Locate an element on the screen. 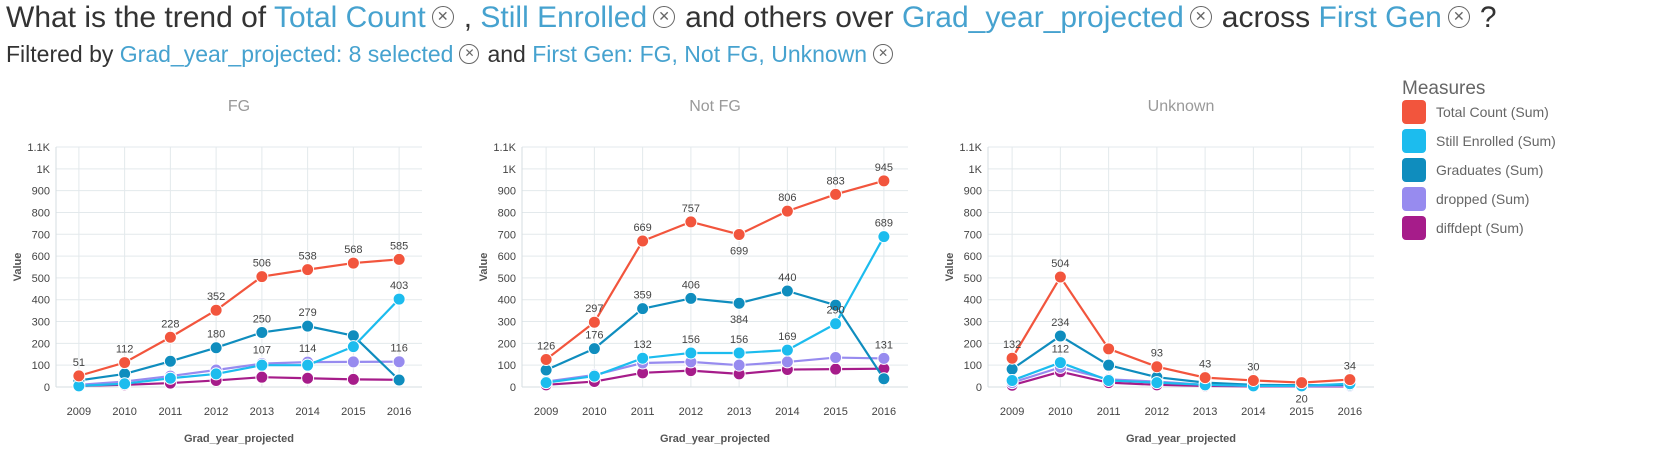  data-label: 112 is located at coordinates (125, 350).